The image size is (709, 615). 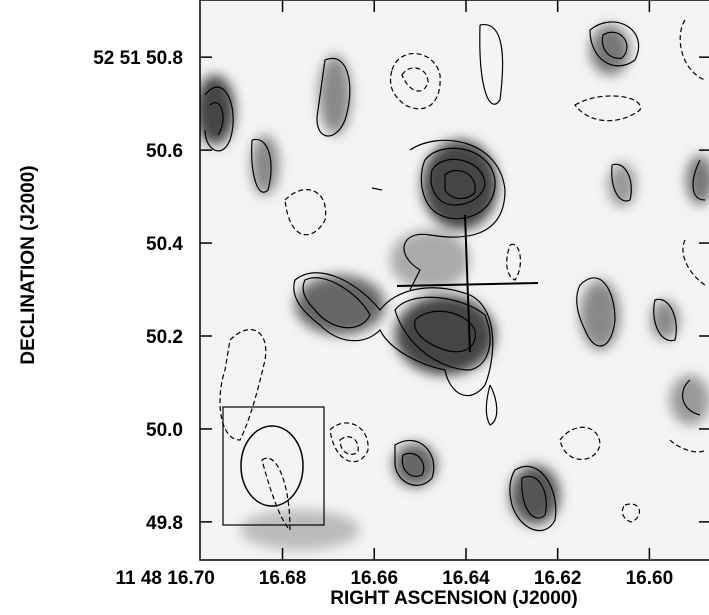 What do you see at coordinates (164, 337) in the screenshot?
I see `y-tick-label: 50.2` at bounding box center [164, 337].